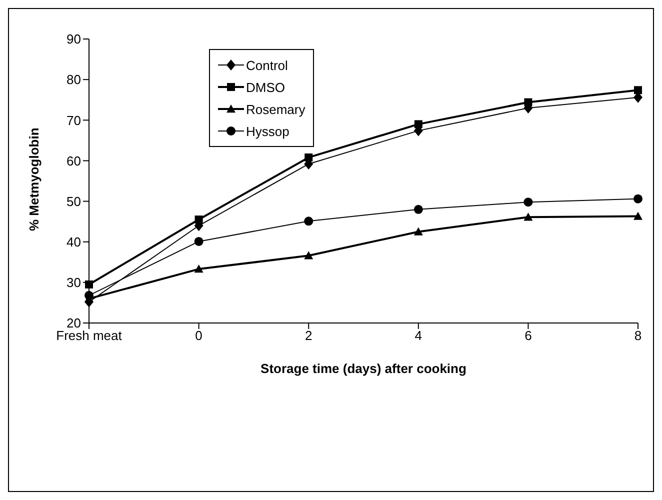 This screenshot has height=500, width=662. I want to click on legend-label: Rosemary, so click(276, 109).